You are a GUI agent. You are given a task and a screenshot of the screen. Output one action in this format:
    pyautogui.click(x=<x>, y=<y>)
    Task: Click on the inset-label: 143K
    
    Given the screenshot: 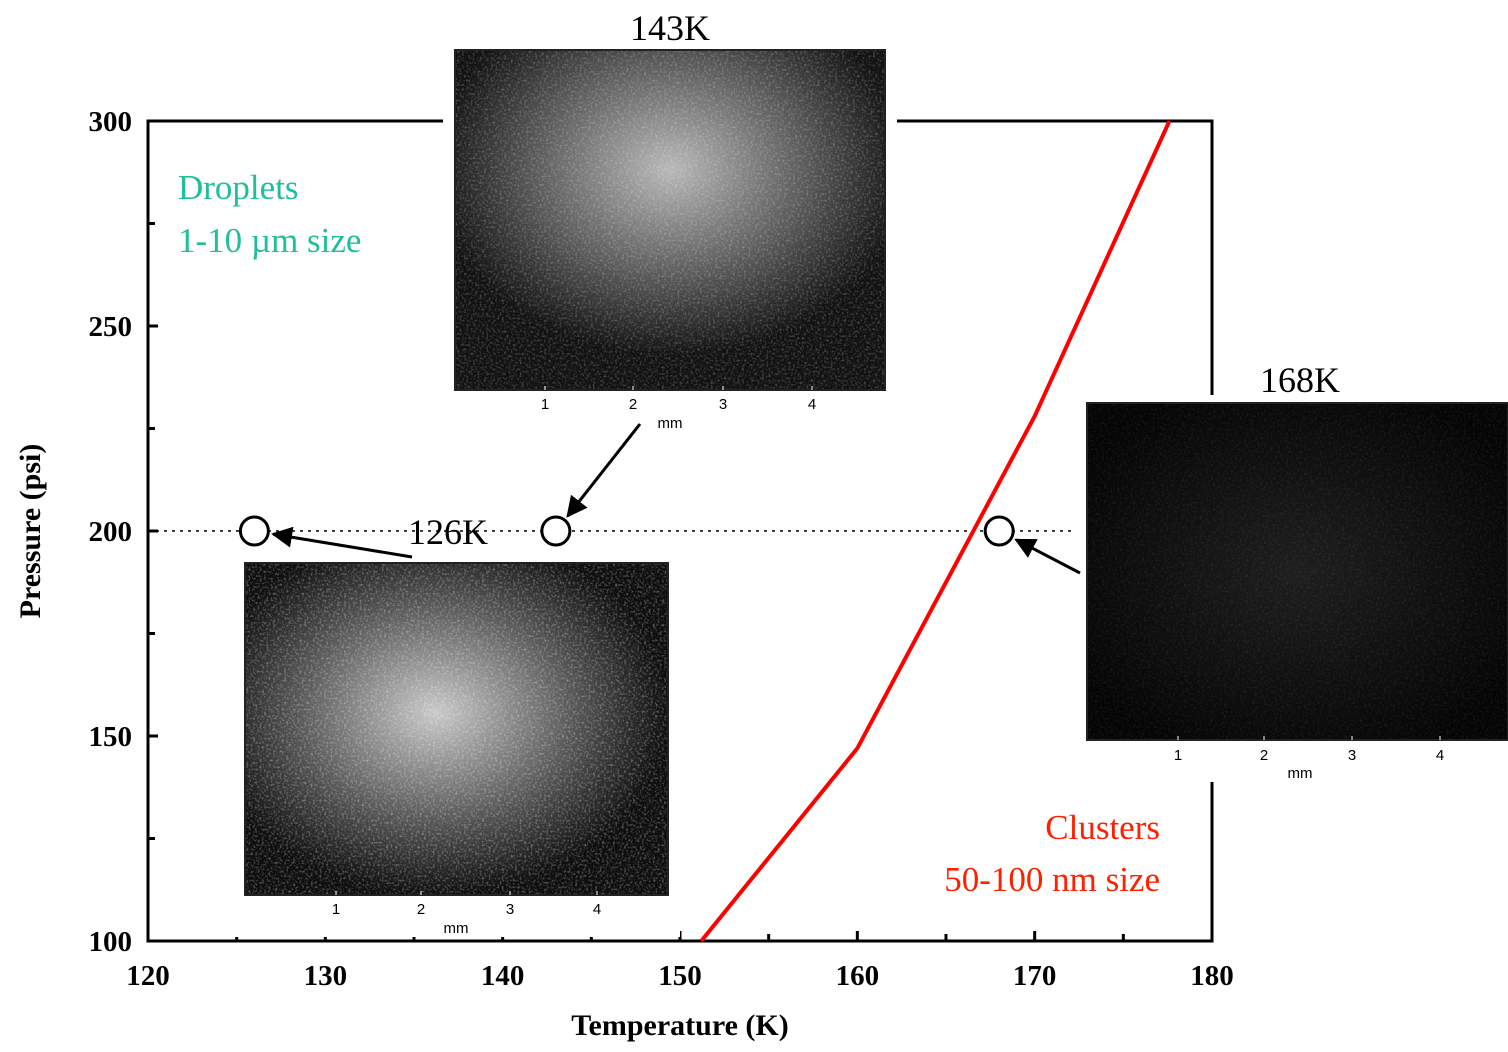 What is the action you would take?
    pyautogui.click(x=670, y=28)
    